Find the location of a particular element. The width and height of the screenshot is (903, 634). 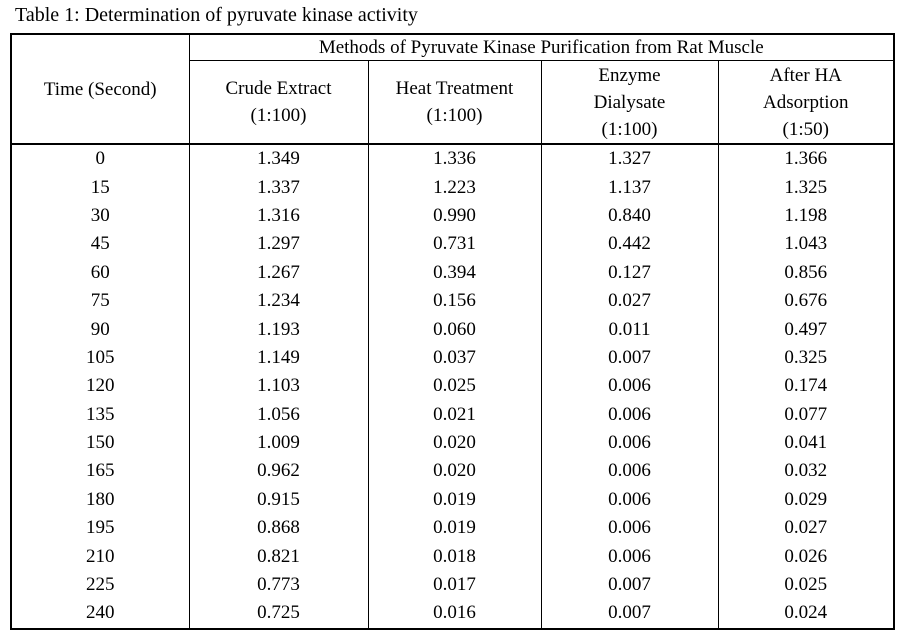

absorbance-value-cell: 0.032 is located at coordinates (806, 471).